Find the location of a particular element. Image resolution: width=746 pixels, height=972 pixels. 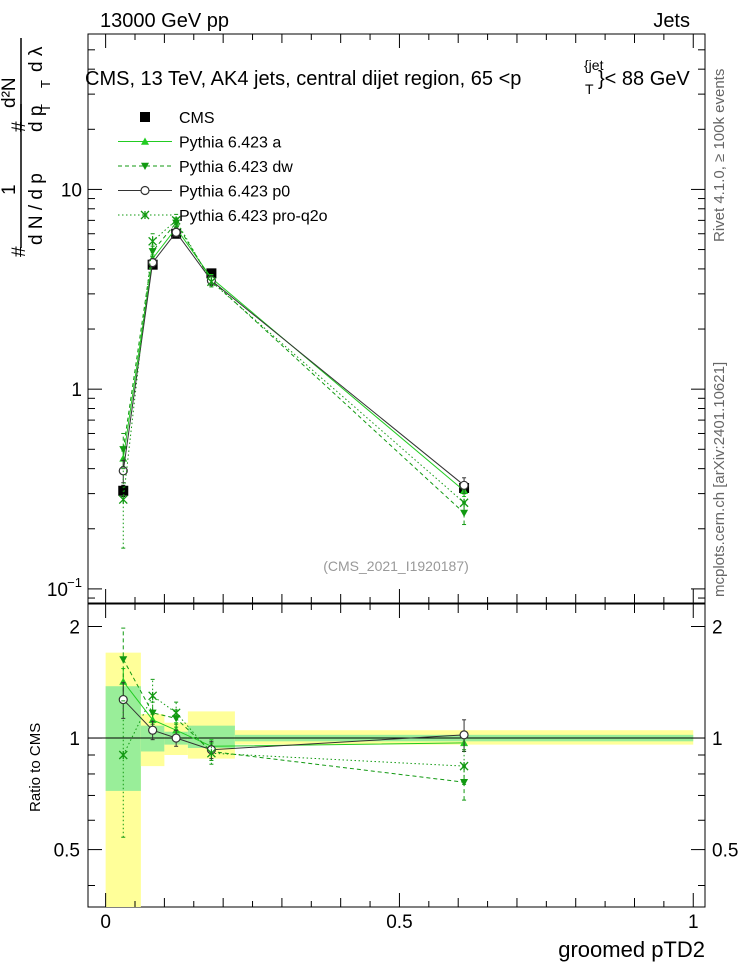

y-dl: d λ is located at coordinates (36, 59).